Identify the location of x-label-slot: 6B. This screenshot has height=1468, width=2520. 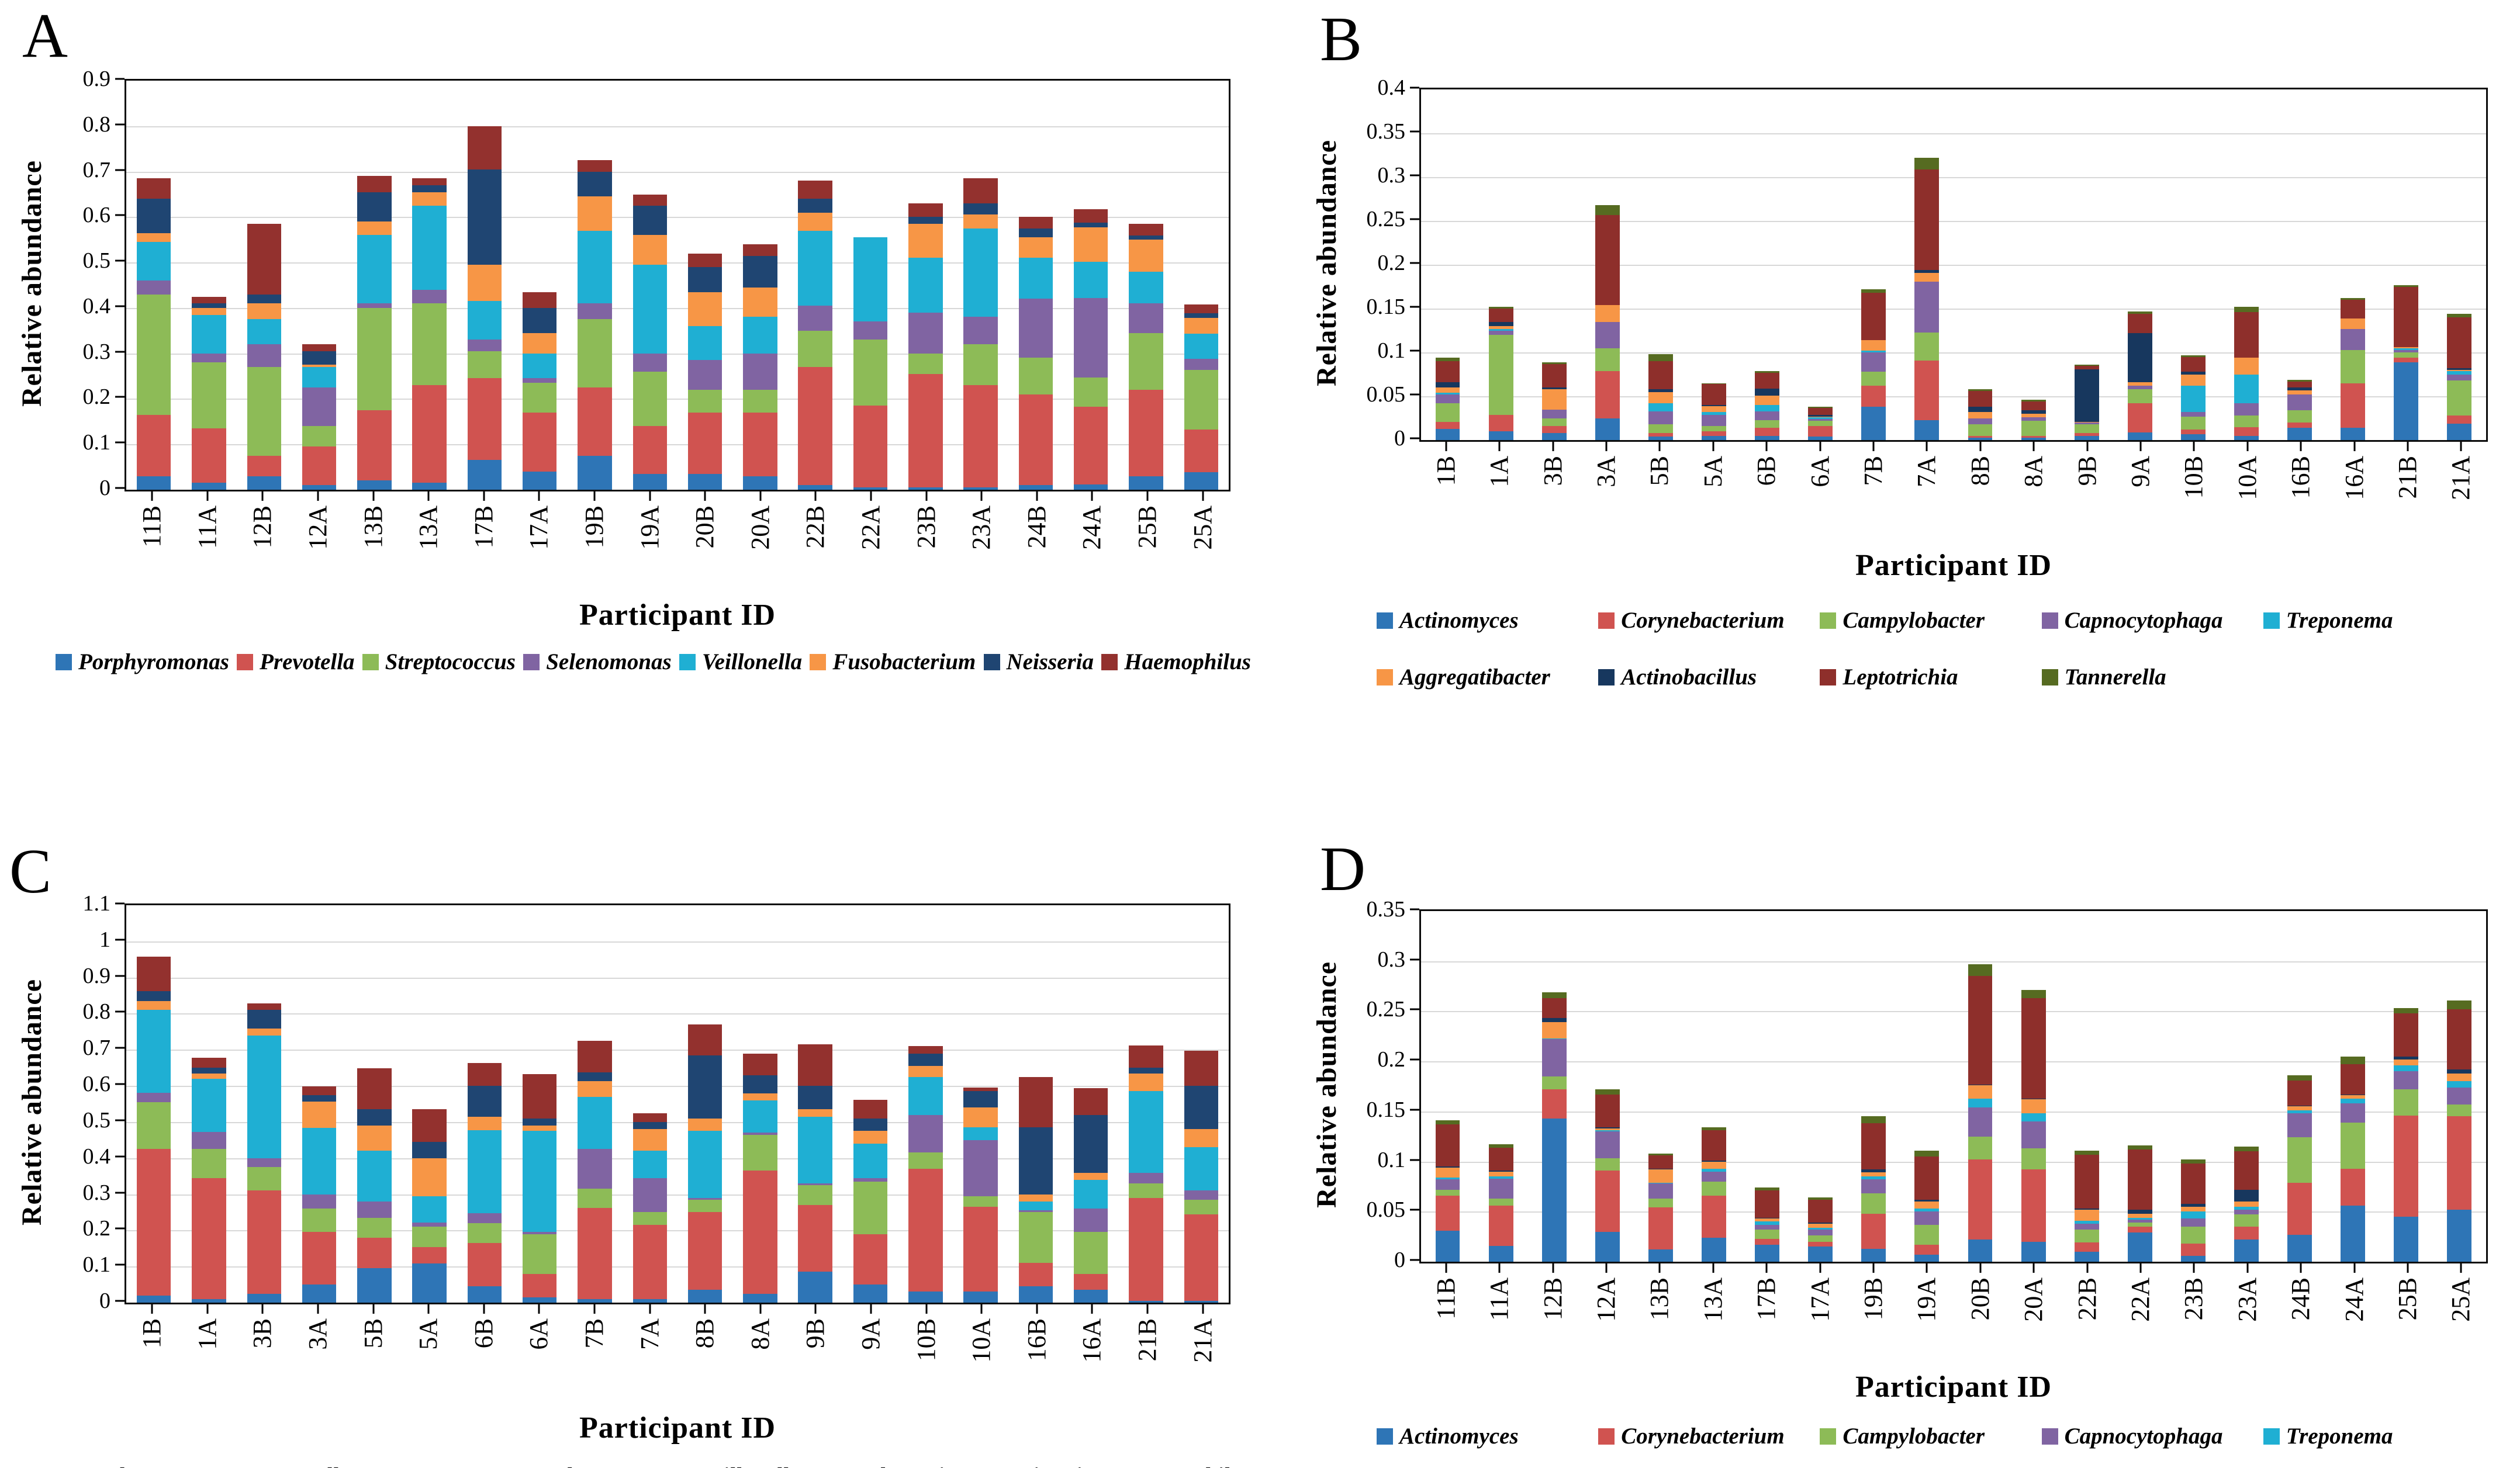
(484, 1353).